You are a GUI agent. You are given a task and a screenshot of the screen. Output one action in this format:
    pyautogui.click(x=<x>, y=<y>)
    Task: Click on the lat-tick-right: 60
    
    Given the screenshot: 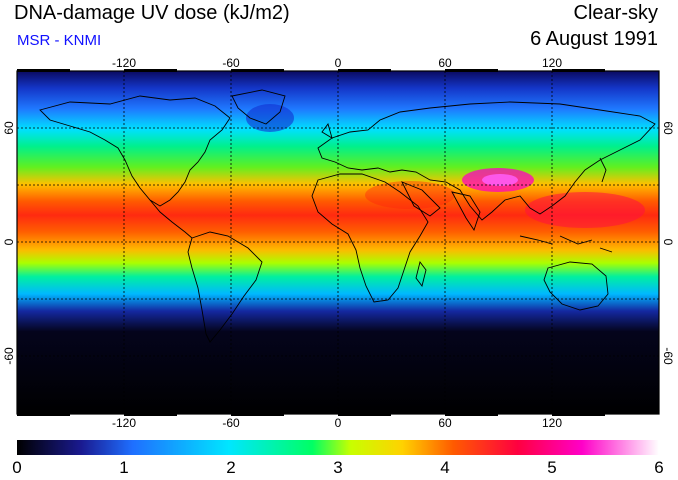 What is the action you would take?
    pyautogui.click(x=668, y=128)
    